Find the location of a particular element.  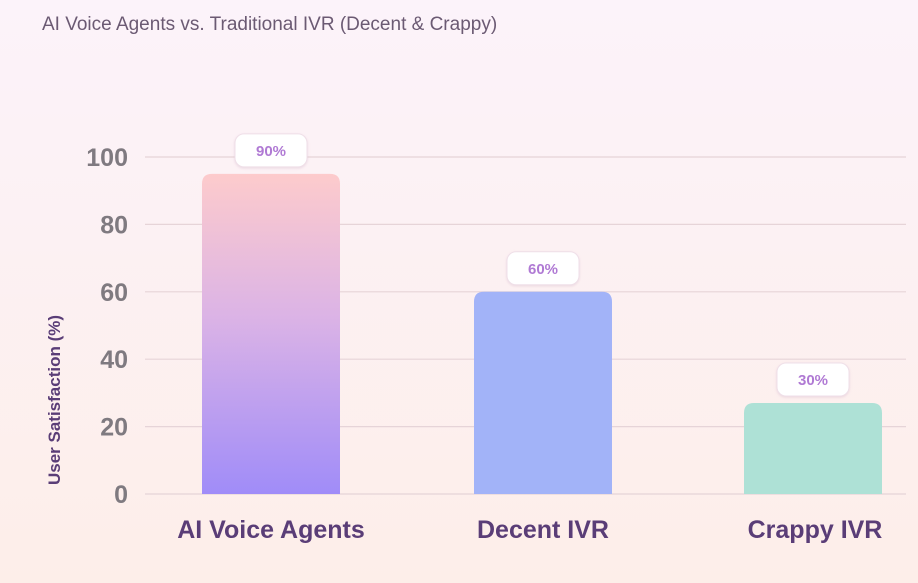

bar-decent-ivr is located at coordinates (543, 392).